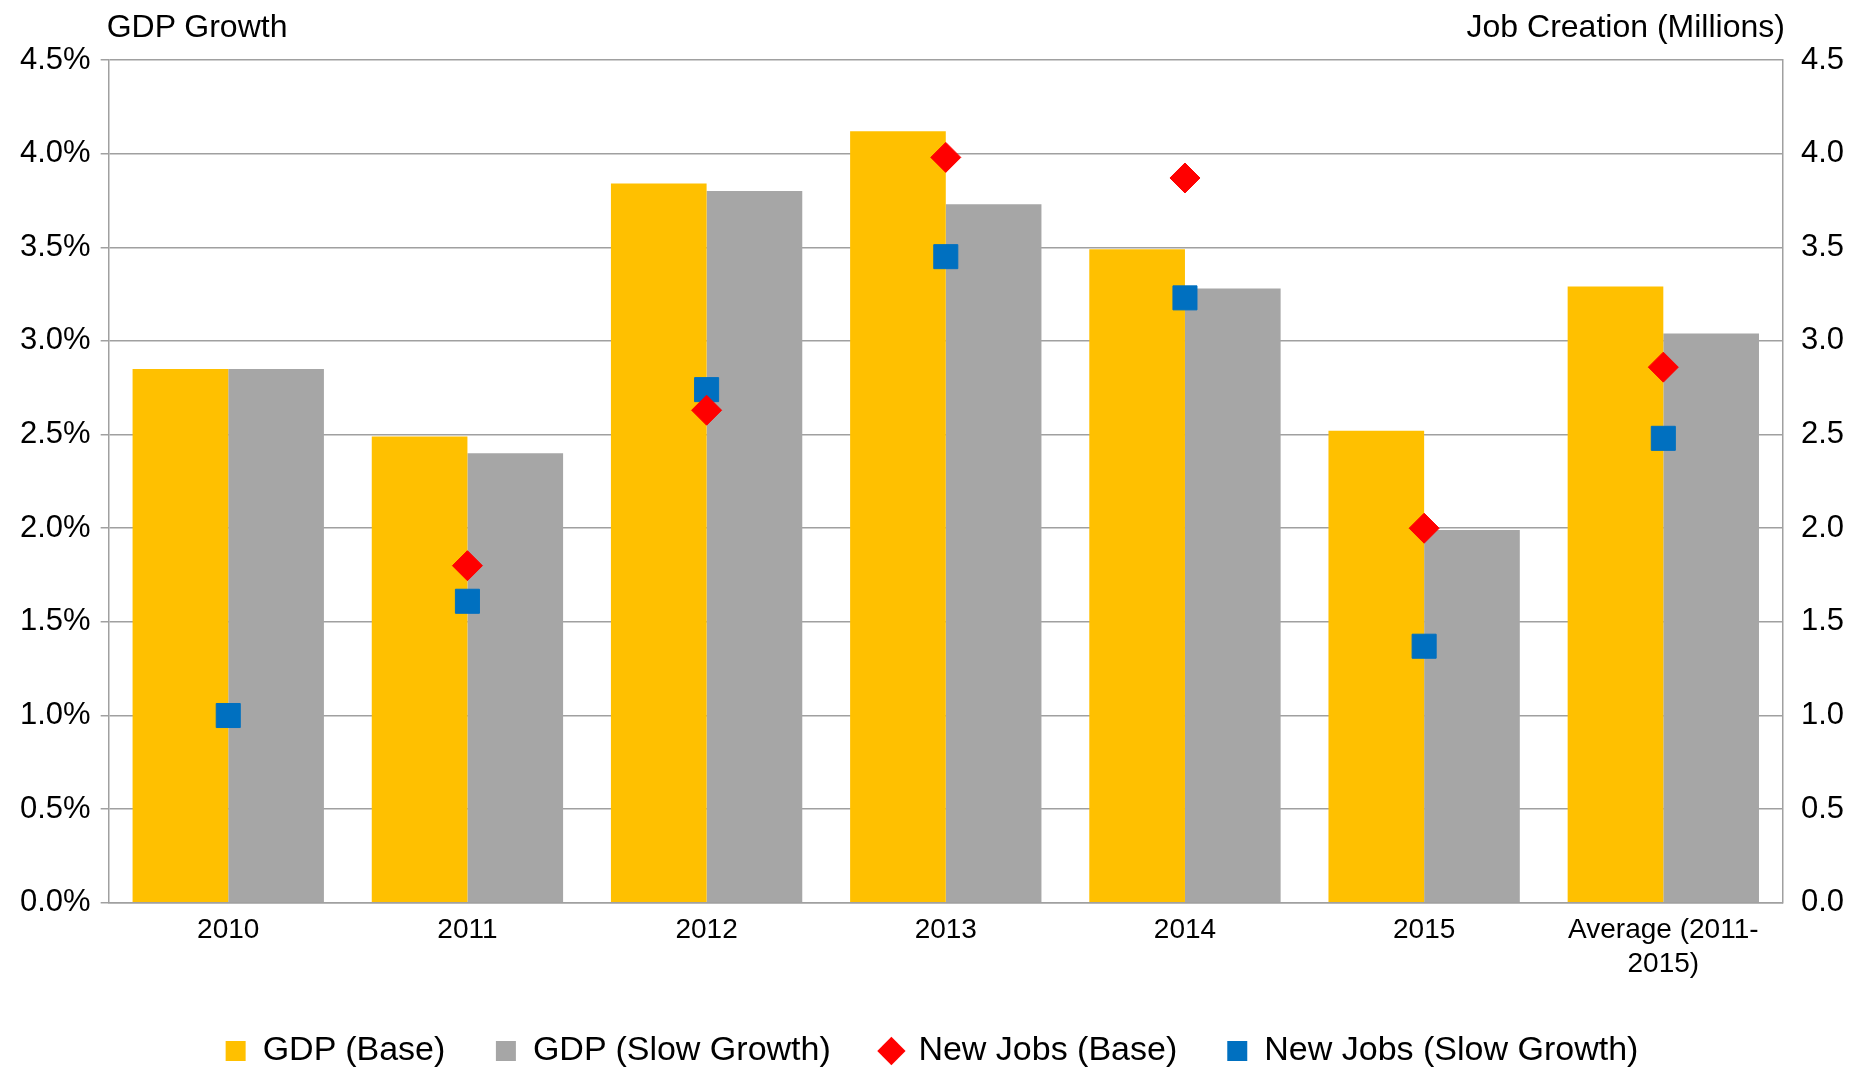 The image size is (1864, 1082). Describe the element at coordinates (945, 929) in the screenshot. I see `x-tick-label: 2013` at that location.